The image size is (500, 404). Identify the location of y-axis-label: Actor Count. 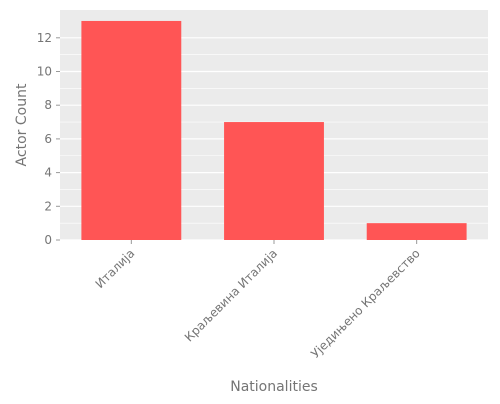
(22, 124).